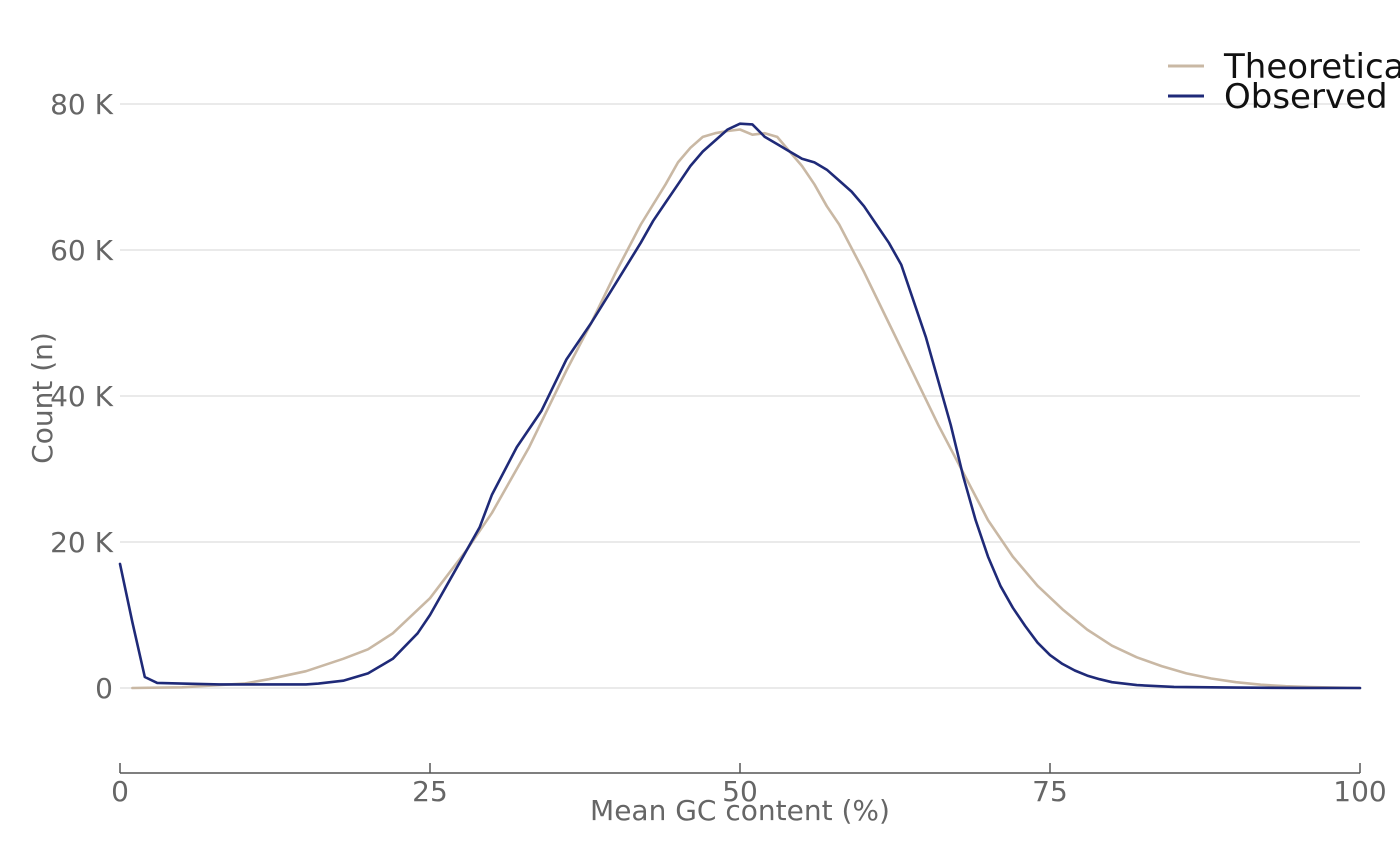 The image size is (1400, 866). What do you see at coordinates (740, 768) in the screenshot?
I see `axis-layer` at bounding box center [740, 768].